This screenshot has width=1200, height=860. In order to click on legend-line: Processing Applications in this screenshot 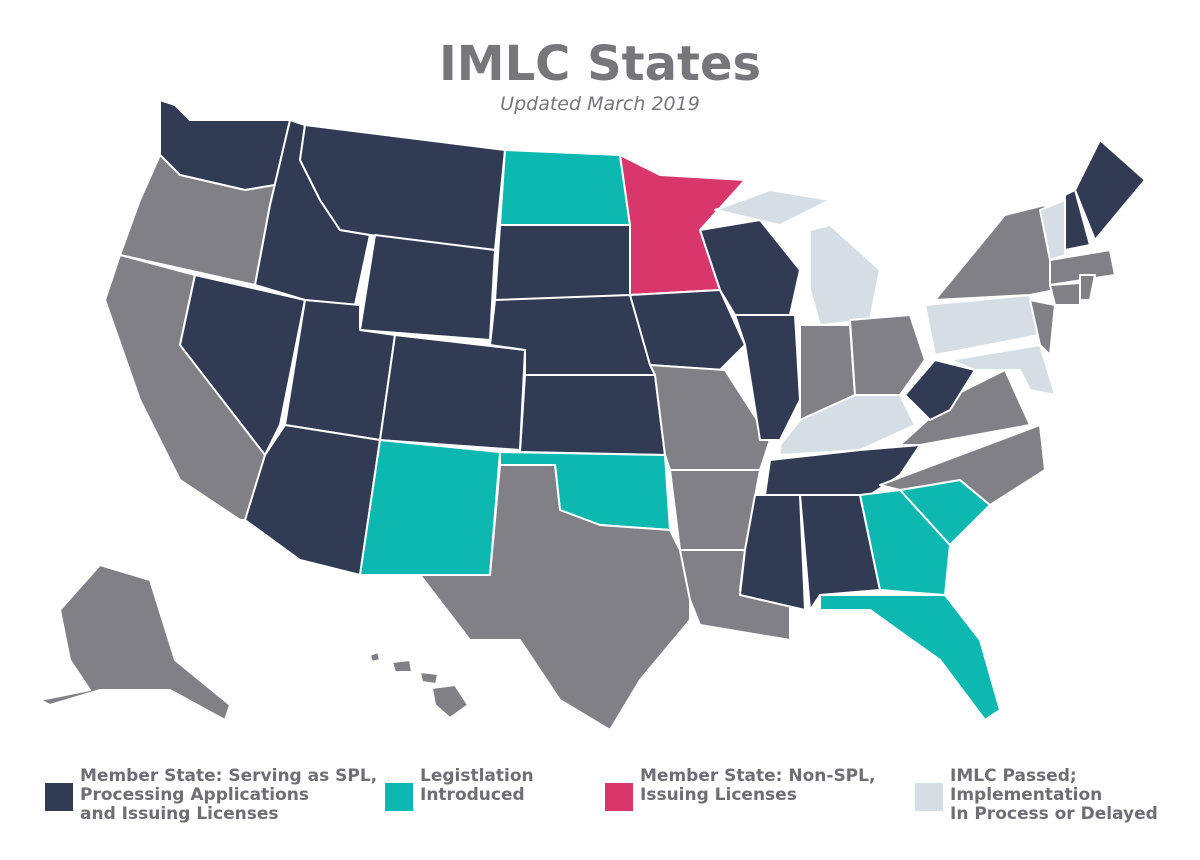, I will do `click(194, 795)`.